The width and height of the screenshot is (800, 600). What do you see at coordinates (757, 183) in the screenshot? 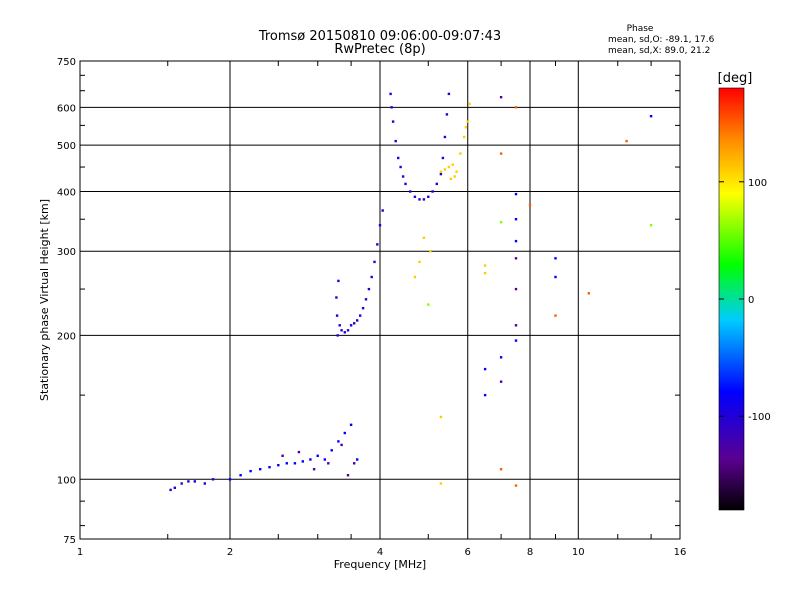
I see `colorbar-tick-label: 100` at bounding box center [757, 183].